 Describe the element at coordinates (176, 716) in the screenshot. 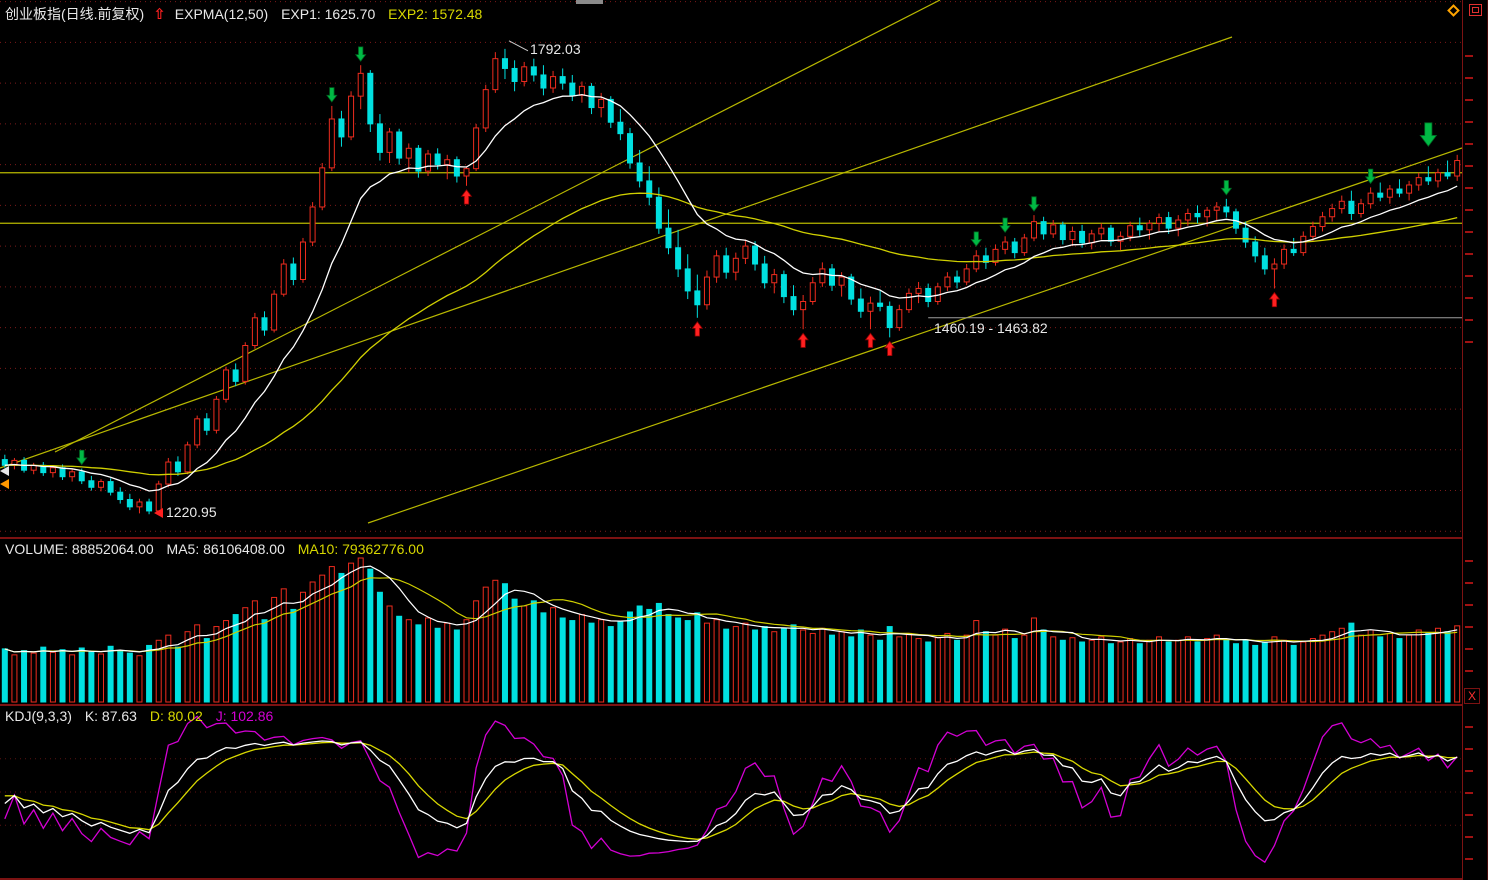

I see `kdj-d-value: D: 80.02` at that location.